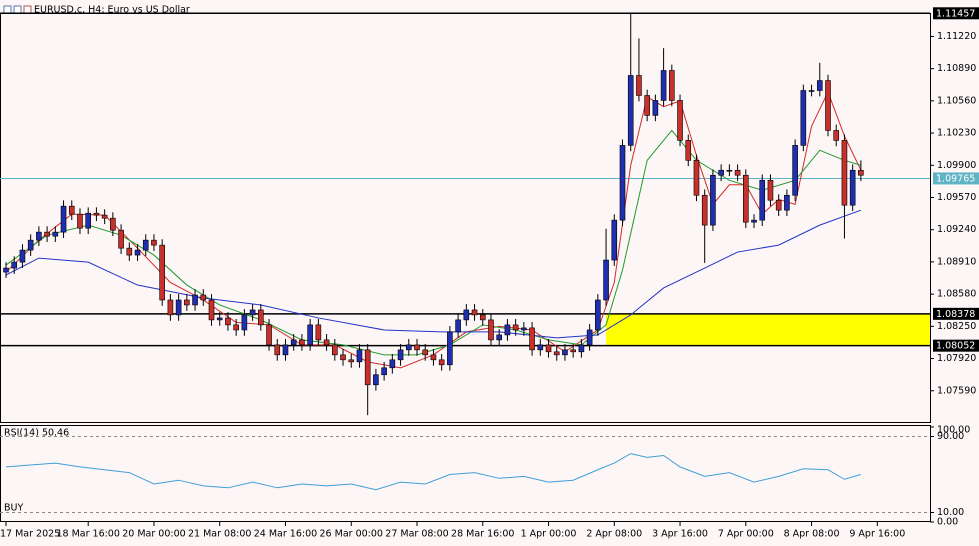 The height and width of the screenshot is (546, 979). Describe the element at coordinates (950, 512) in the screenshot. I see `rsi-tick-label: 10.00` at that location.